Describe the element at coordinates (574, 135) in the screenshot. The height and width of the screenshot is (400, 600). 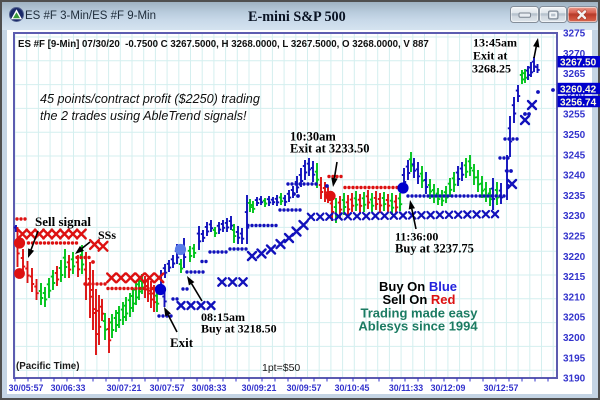
I see `svg-text: 3250` at that location.